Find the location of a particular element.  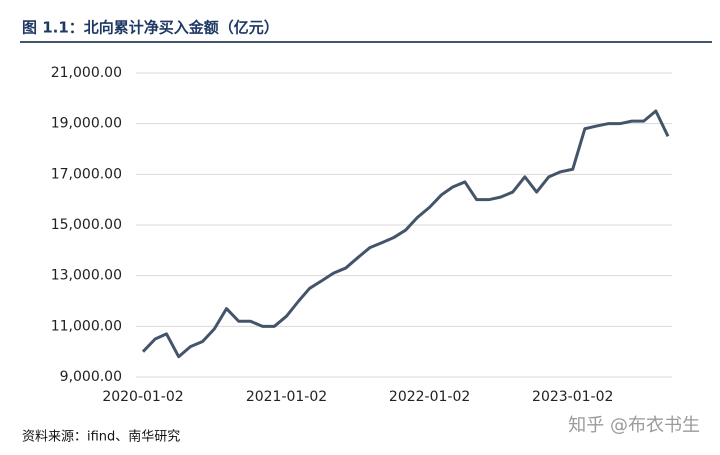

y-tick-label: 21,000.00 is located at coordinates (86, 73).